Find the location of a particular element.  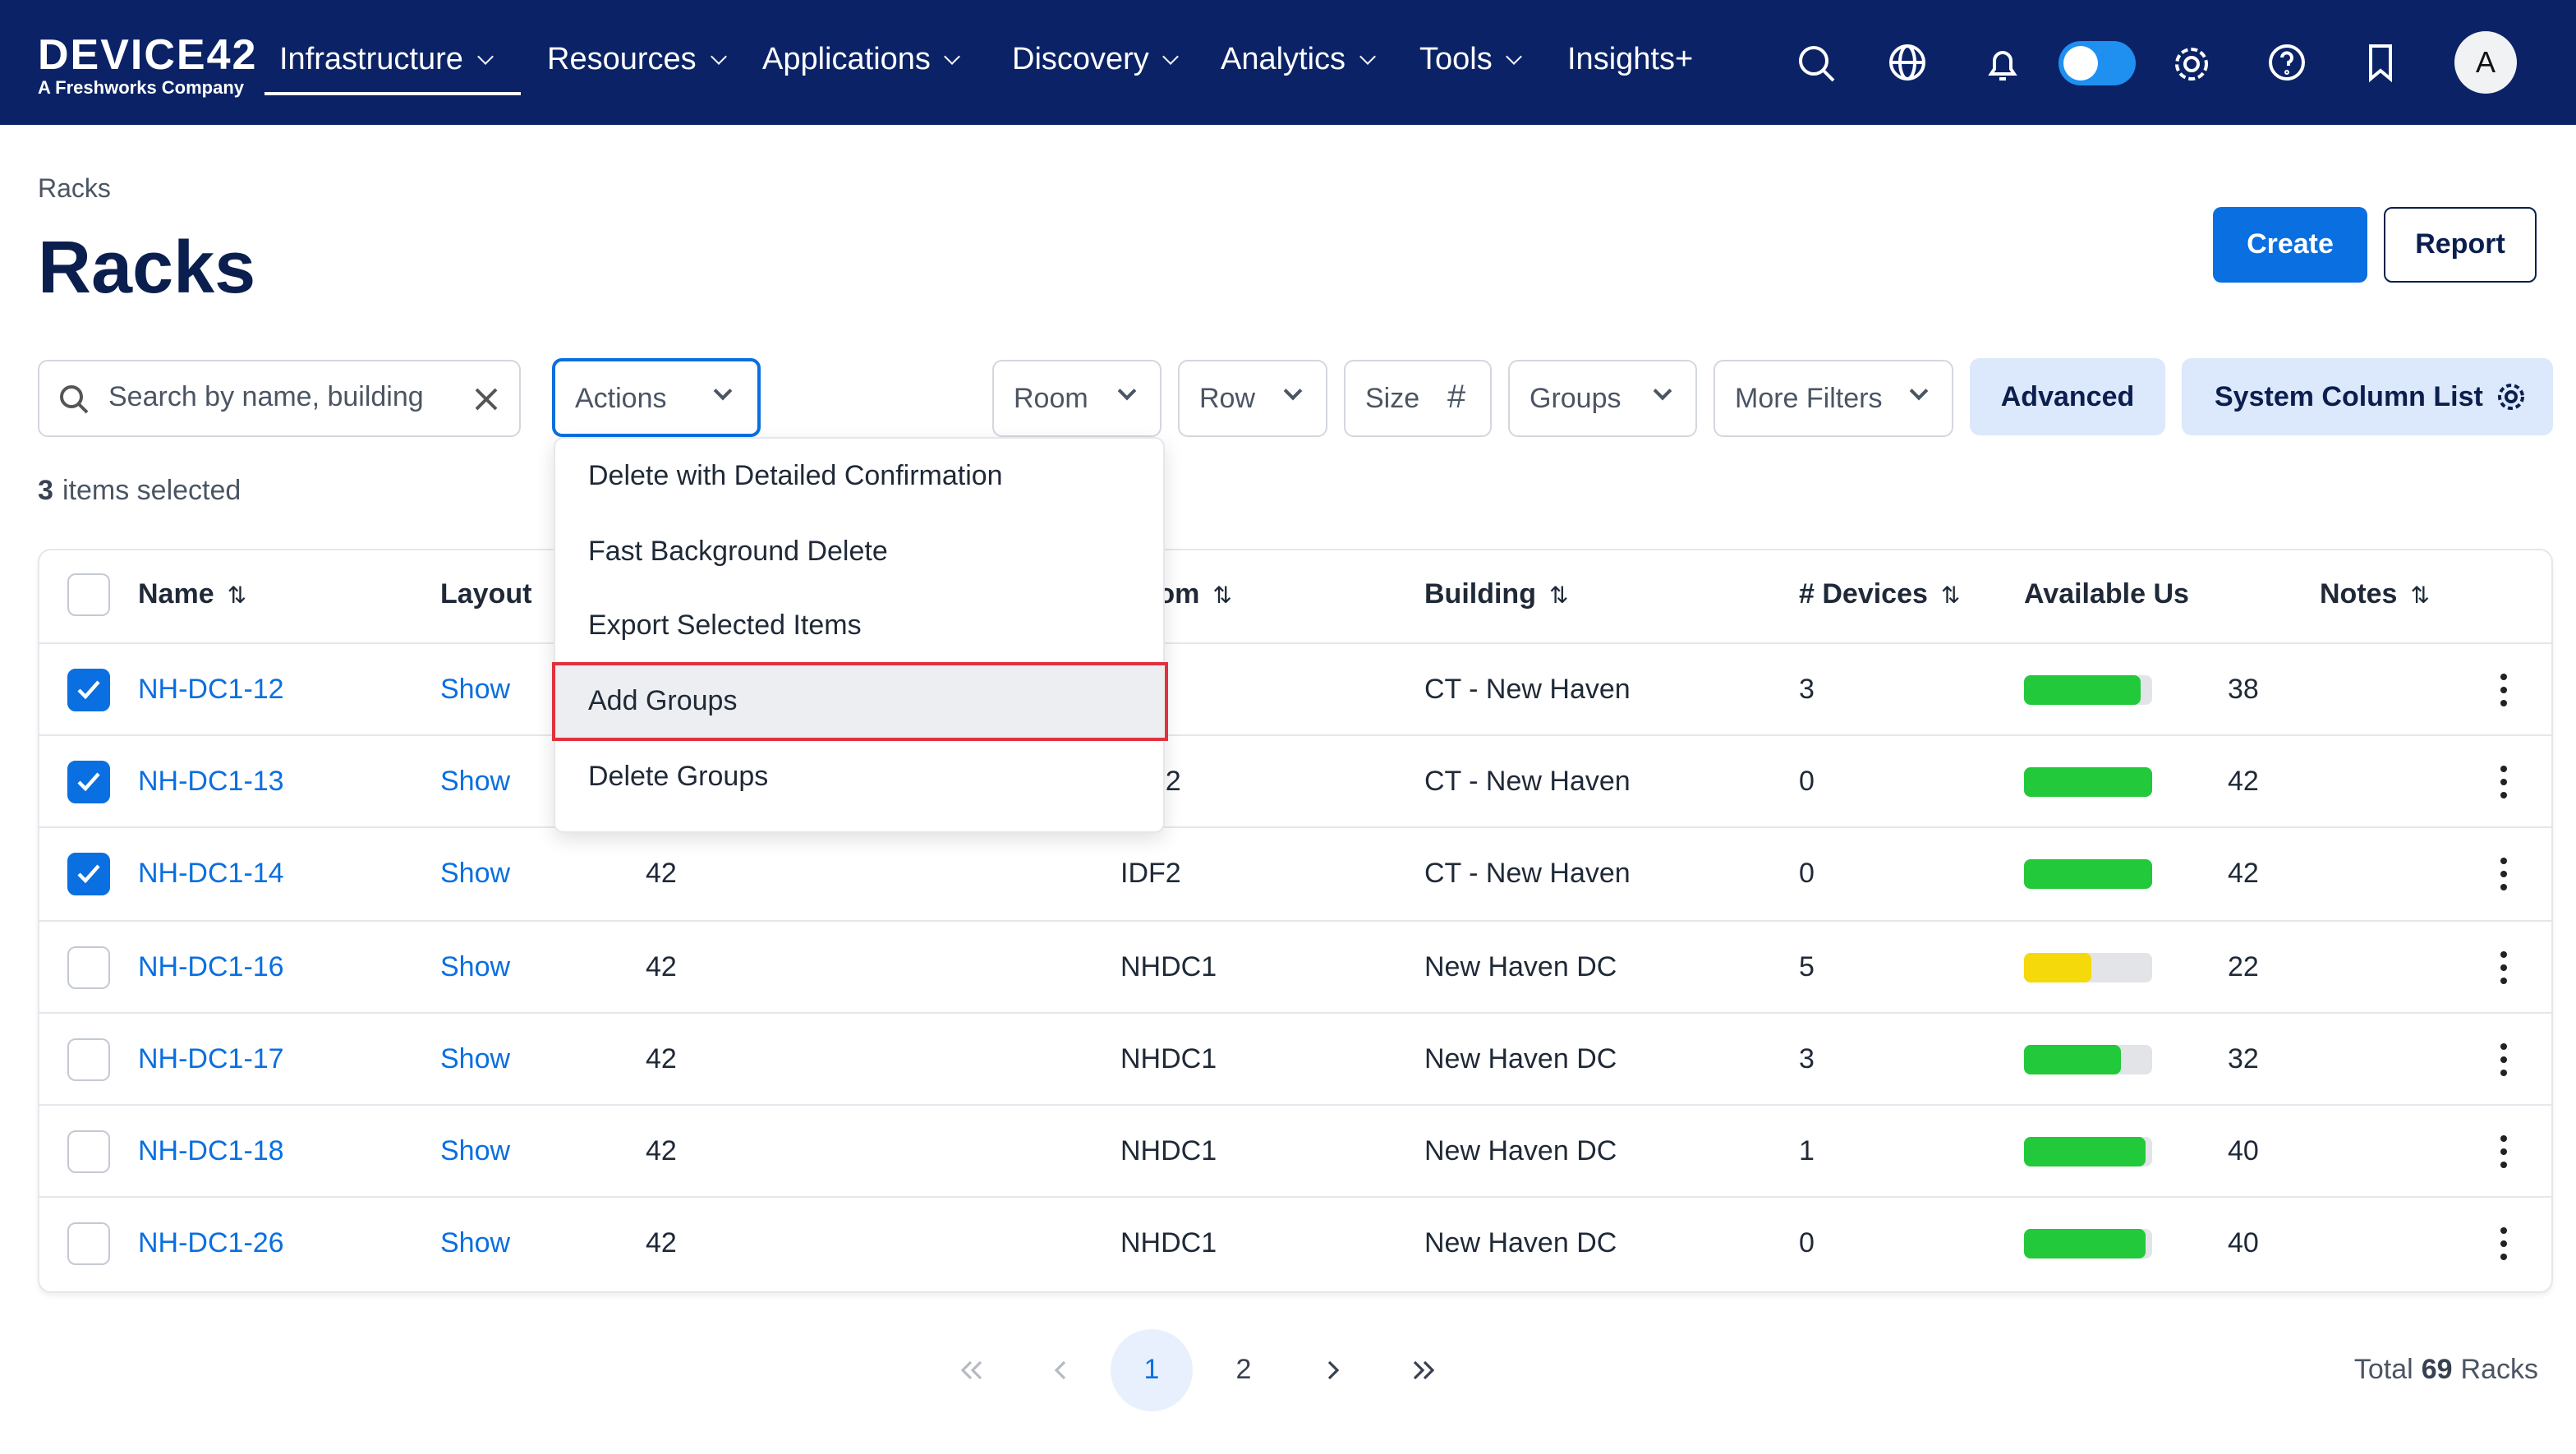

nav-item: Discovery is located at coordinates (1094, 61).